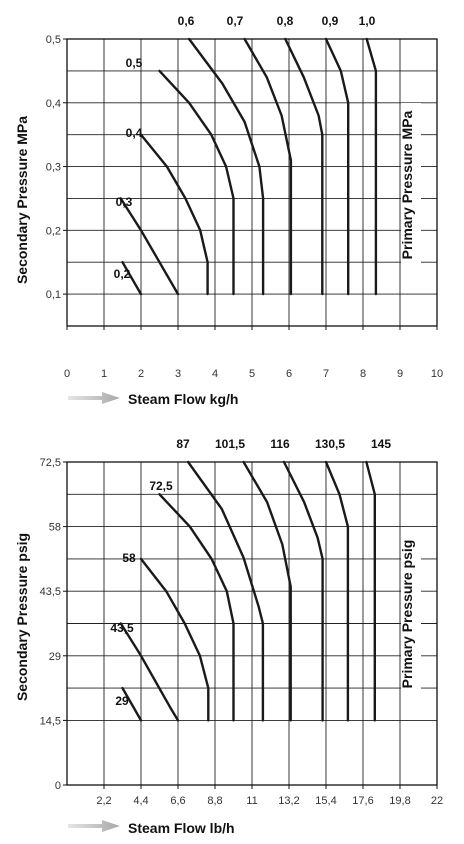 Image resolution: width=464 pixels, height=844 pixels. I want to click on primary-pressure-title: Primary Pressure psig, so click(407, 614).